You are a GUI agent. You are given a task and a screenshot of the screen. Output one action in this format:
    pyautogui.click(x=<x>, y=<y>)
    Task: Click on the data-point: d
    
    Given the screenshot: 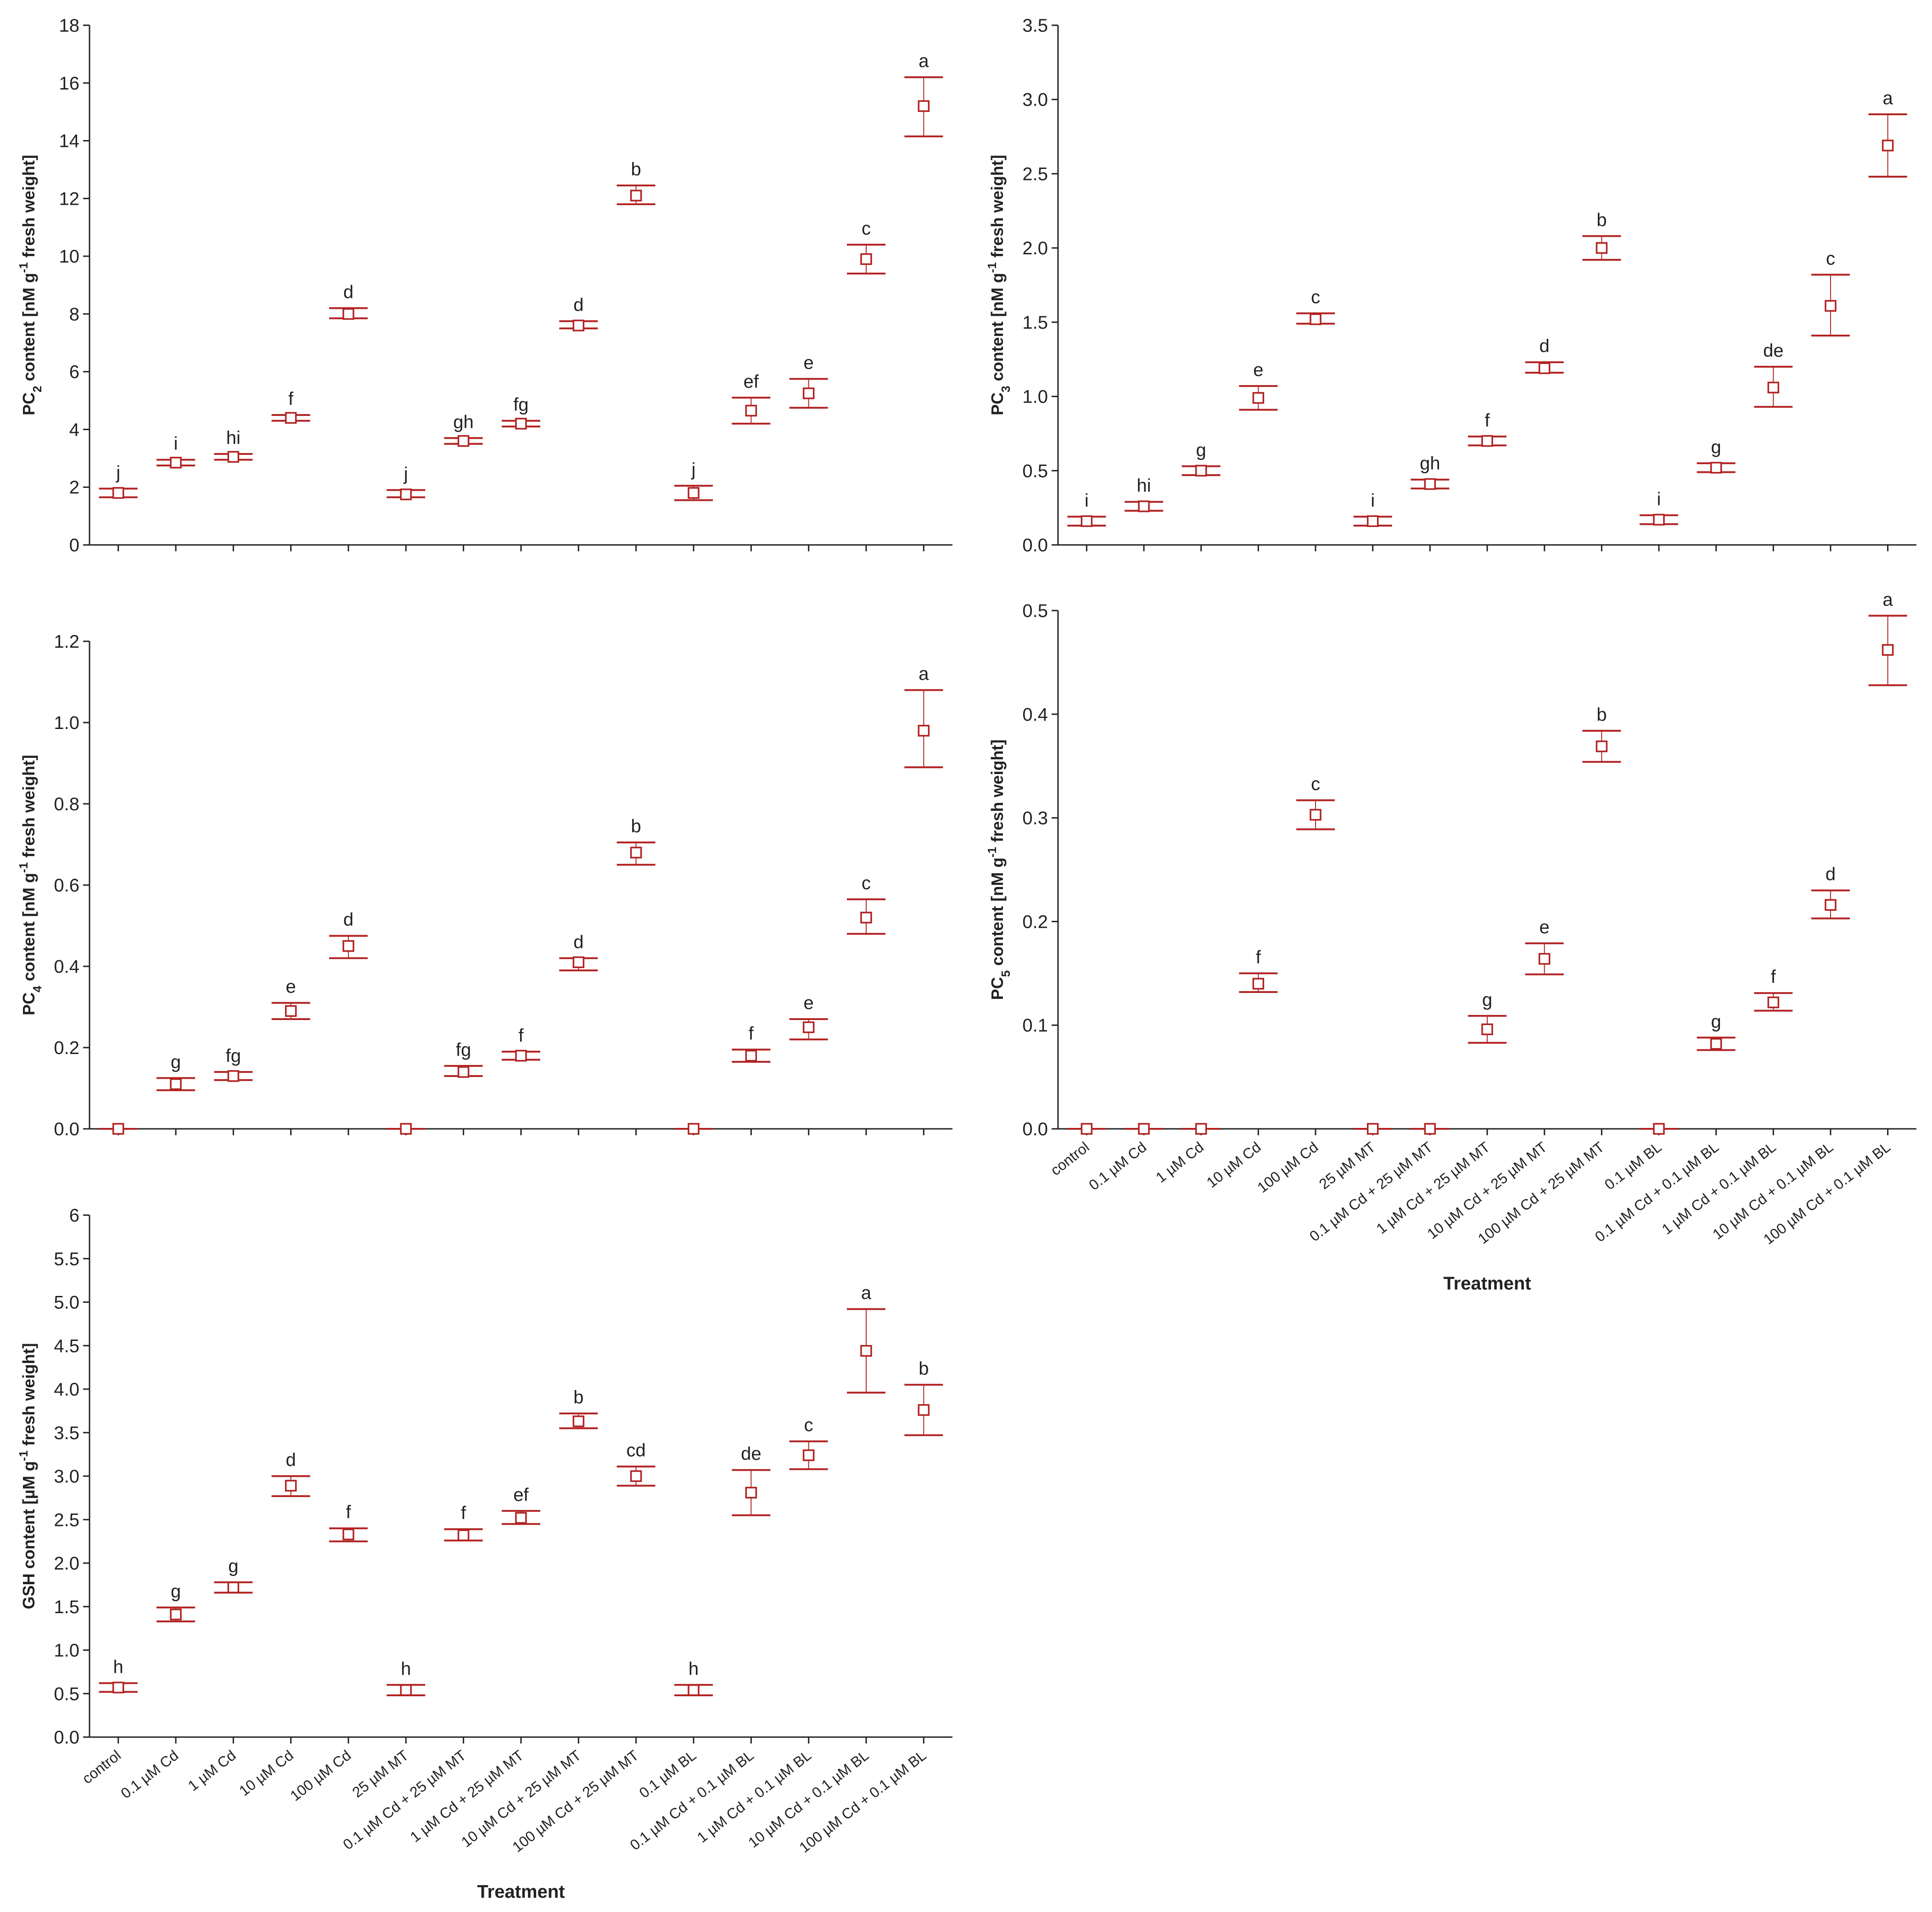 What is the action you would take?
    pyautogui.click(x=1830, y=892)
    